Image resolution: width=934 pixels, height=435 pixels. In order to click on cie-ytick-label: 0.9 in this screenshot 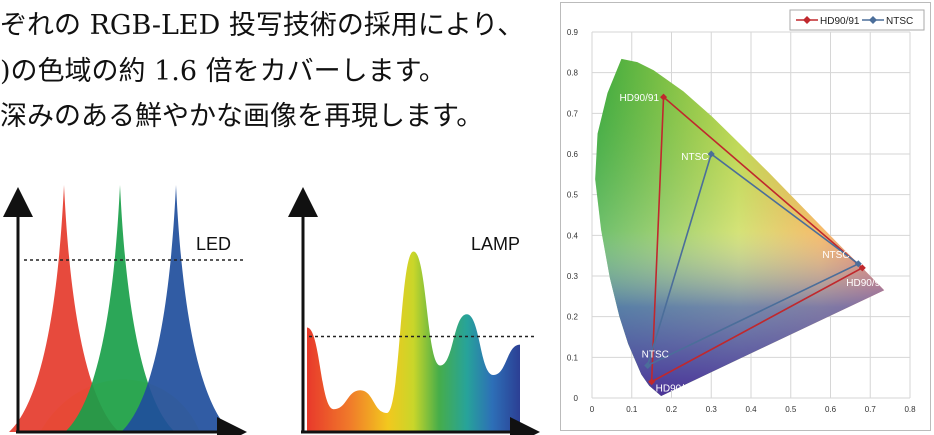, I will do `click(573, 32)`.